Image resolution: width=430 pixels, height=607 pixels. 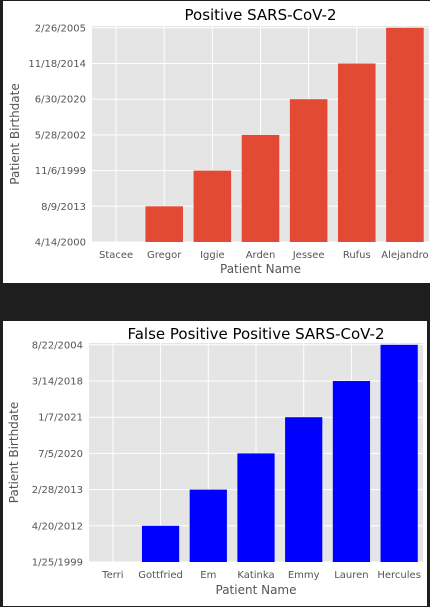 What do you see at coordinates (357, 255) in the screenshot?
I see `x-tick-label: Rufus` at bounding box center [357, 255].